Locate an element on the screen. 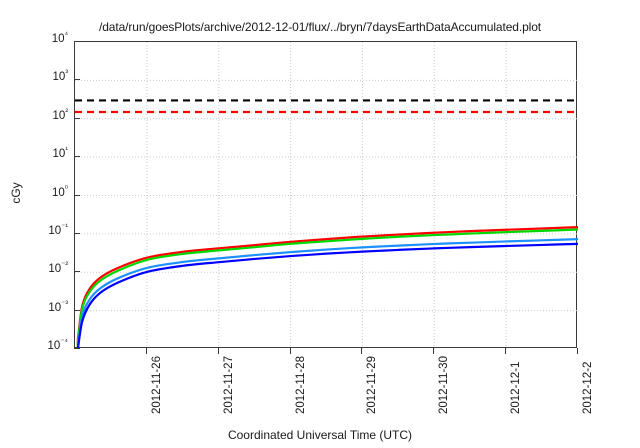  y-axis-tick-label: 10⁻⁴ is located at coordinates (57, 344).